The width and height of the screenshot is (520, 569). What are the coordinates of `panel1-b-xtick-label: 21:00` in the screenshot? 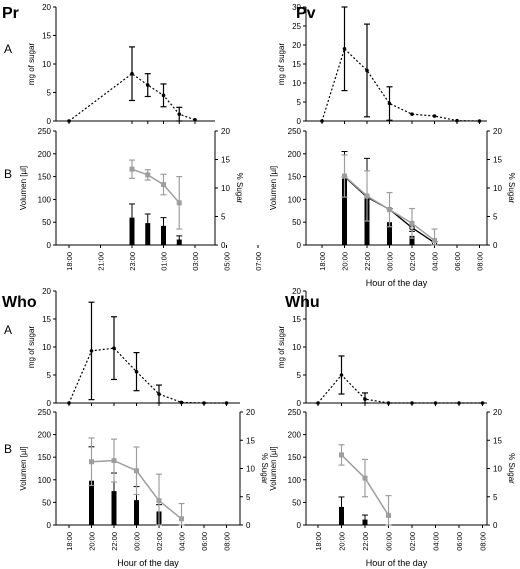 It's located at (101, 261).